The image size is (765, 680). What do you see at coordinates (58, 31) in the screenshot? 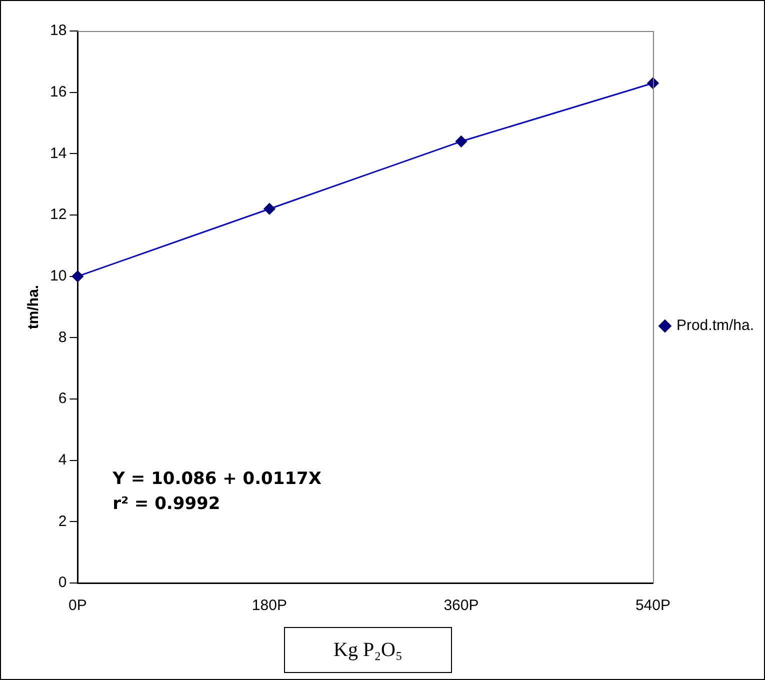
I see `y-tick-label: 18` at bounding box center [58, 31].